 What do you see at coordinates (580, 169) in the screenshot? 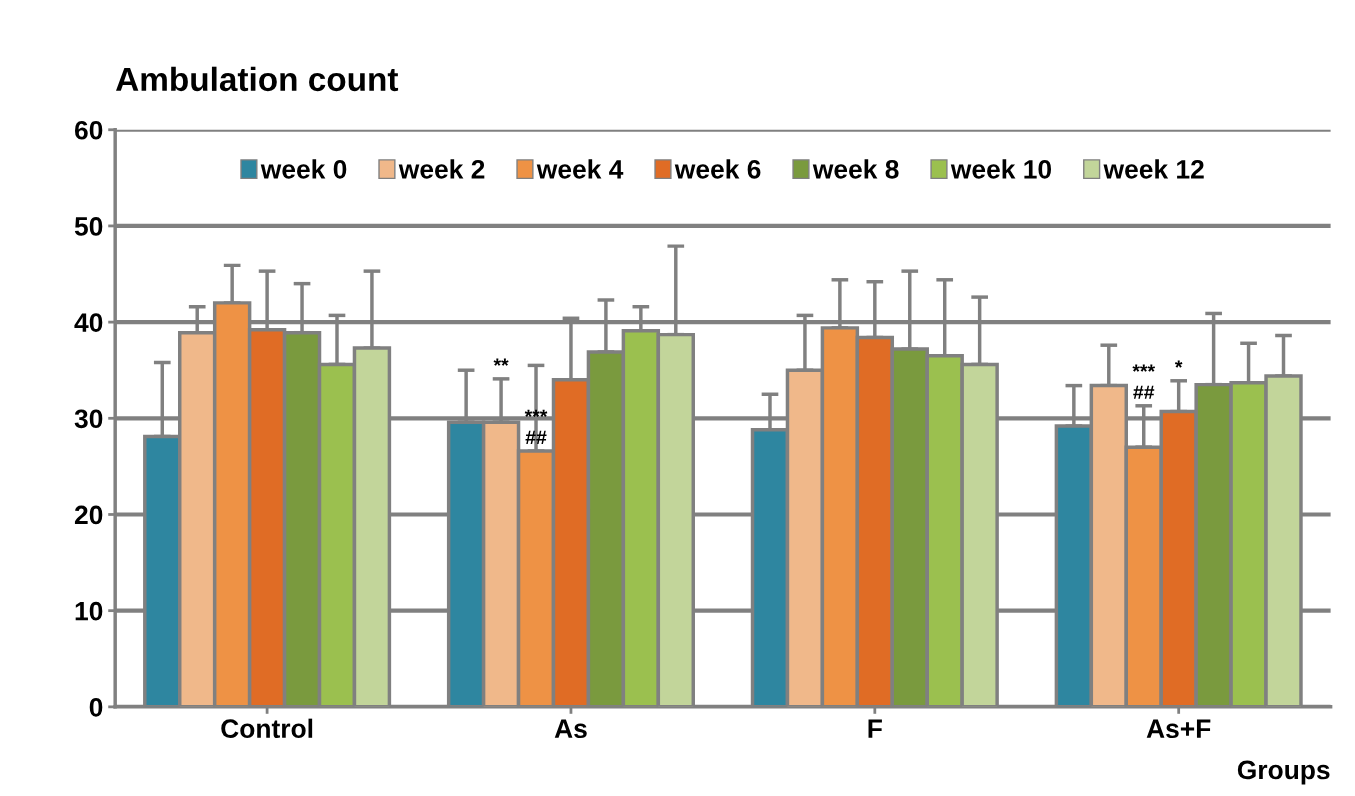
I see `legend-label: week 4` at bounding box center [580, 169].